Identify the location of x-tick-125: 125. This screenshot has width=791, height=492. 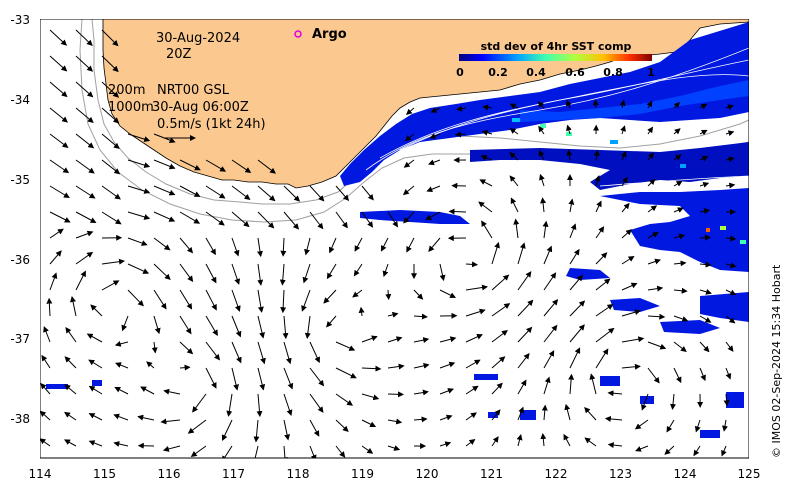
(749, 474).